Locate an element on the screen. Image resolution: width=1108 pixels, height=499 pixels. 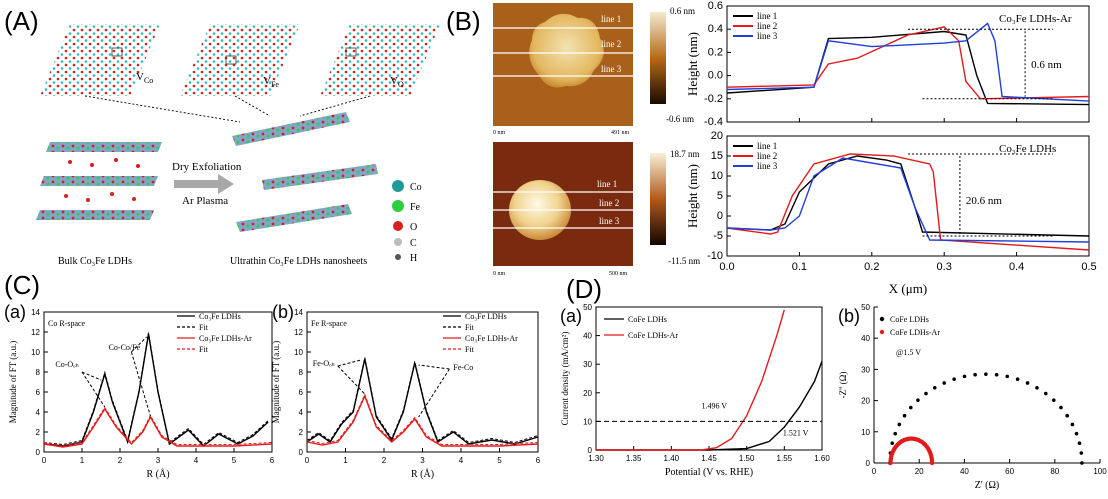
y-tick-label: 12 is located at coordinates (35, 332).